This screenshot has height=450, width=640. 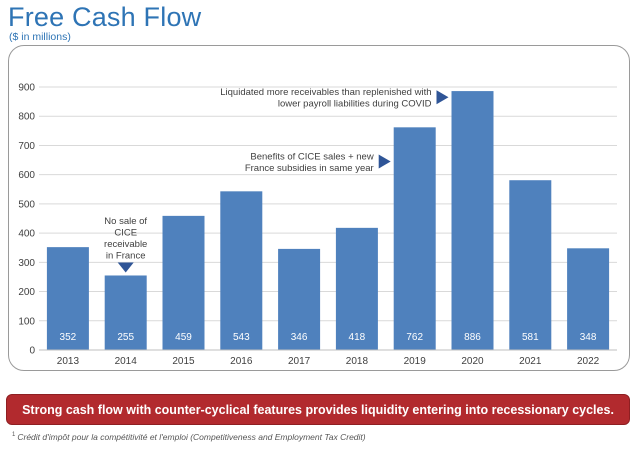 What do you see at coordinates (26, 204) in the screenshot?
I see `y-tick-label: 500` at bounding box center [26, 204].